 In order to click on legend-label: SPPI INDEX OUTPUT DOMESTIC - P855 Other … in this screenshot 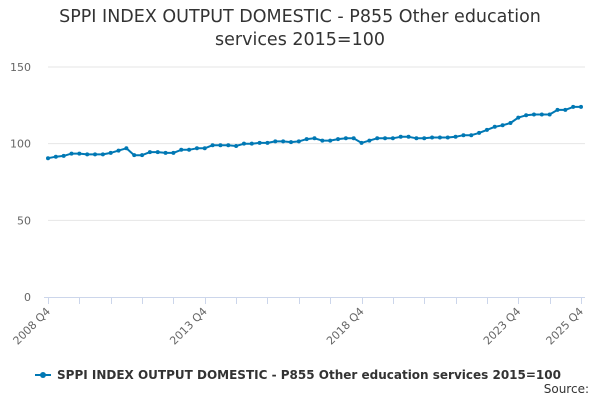, I will do `click(309, 375)`.